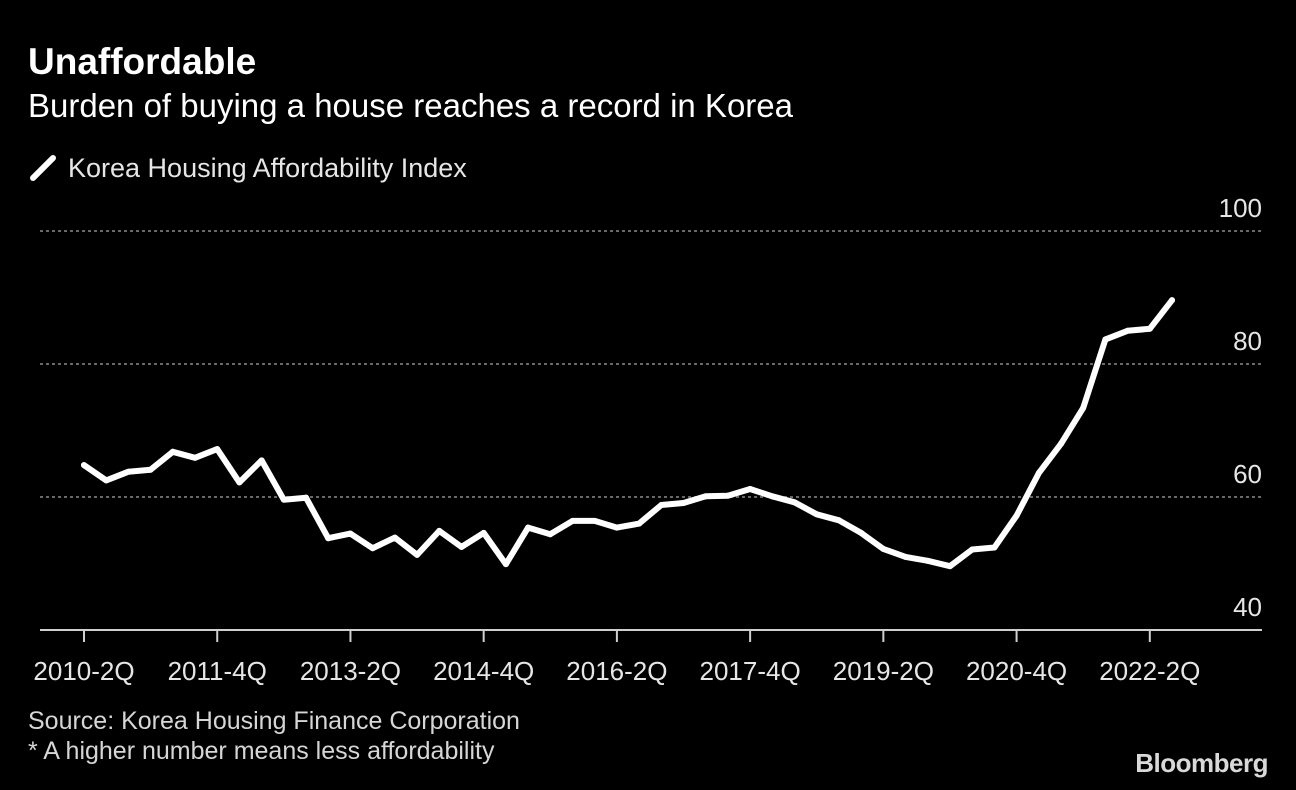  Describe the element at coordinates (1201, 763) in the screenshot. I see `bloomberg-logo: Bloomberg` at that location.